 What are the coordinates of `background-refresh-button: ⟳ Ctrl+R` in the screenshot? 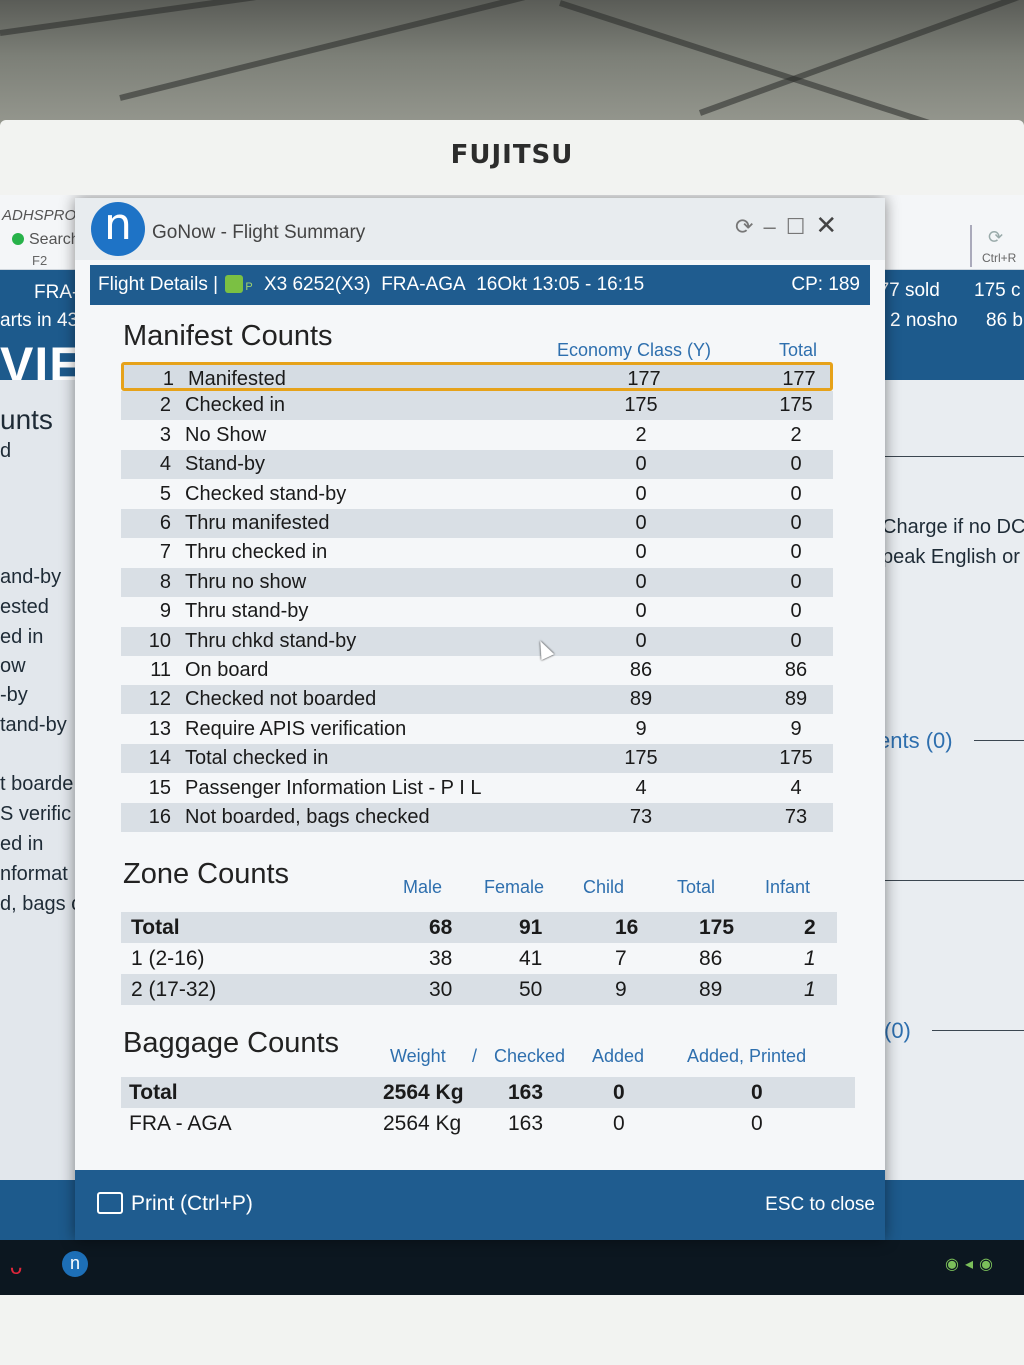 It's located at (997, 246).